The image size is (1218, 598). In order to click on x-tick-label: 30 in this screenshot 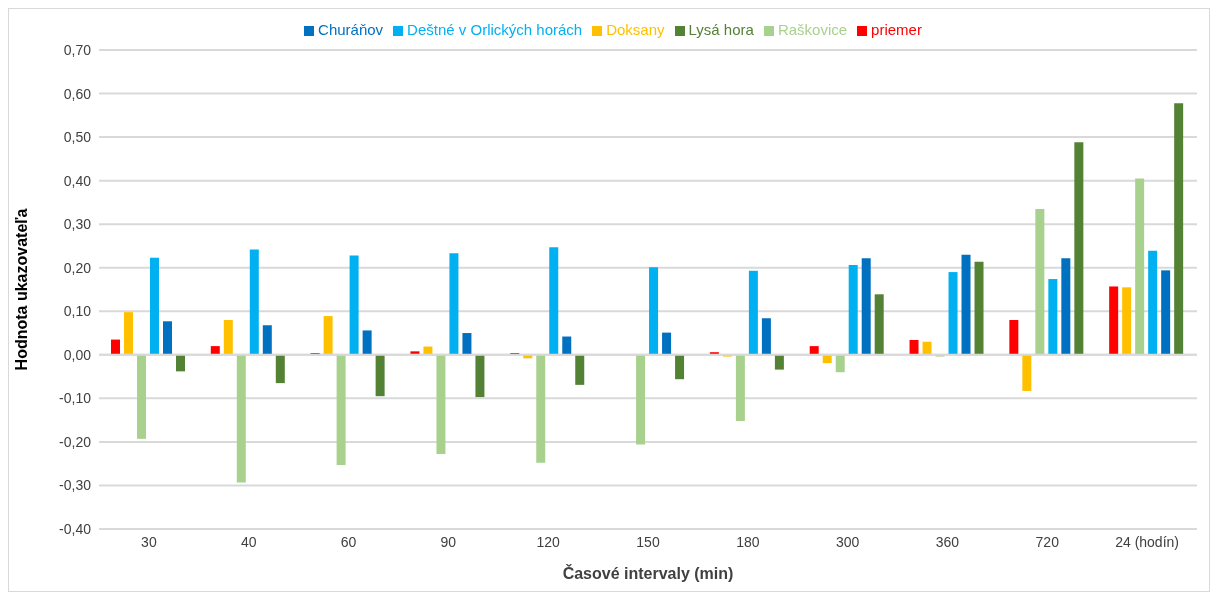, I will do `click(149, 541)`.